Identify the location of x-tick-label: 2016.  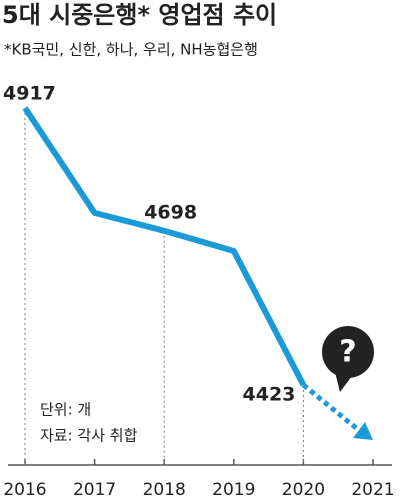
(24, 489).